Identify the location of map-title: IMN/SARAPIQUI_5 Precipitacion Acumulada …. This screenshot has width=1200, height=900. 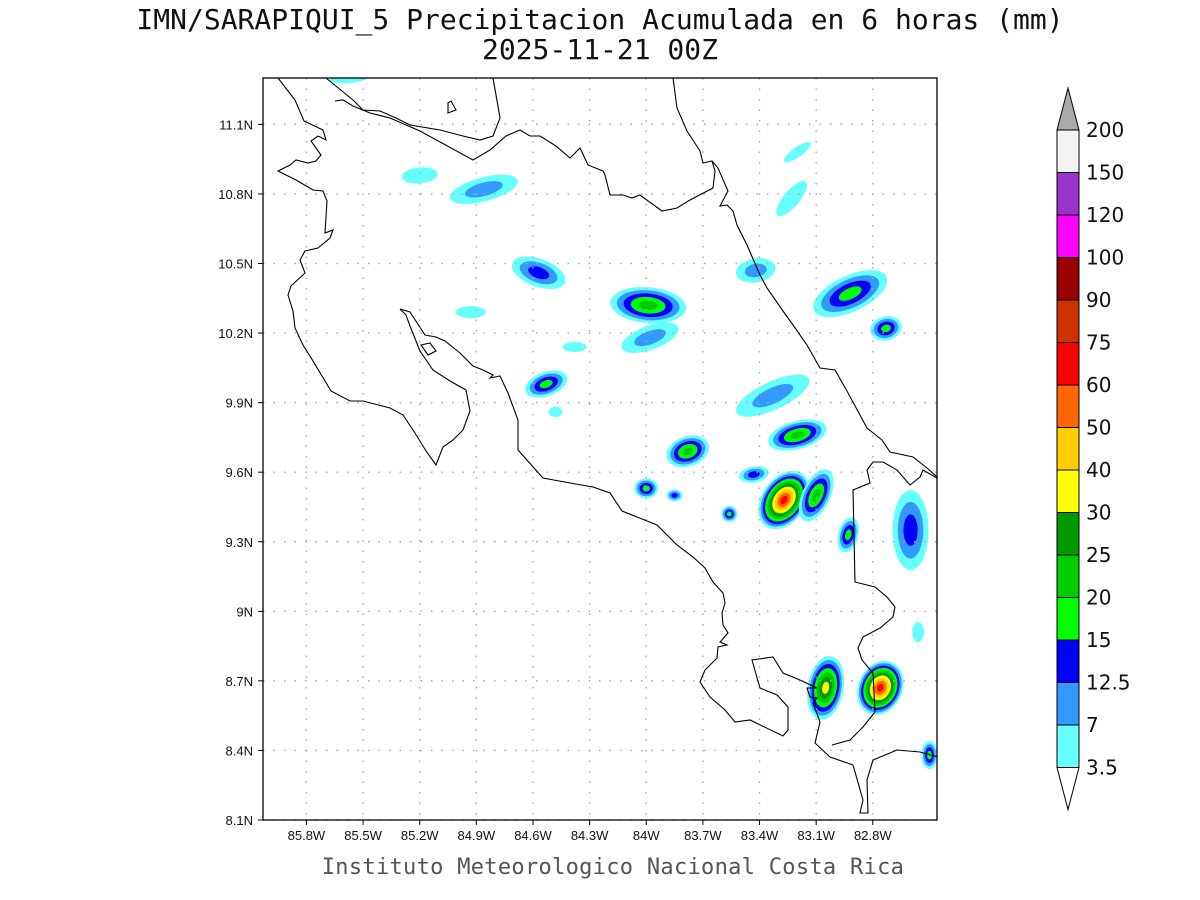
(600, 19).